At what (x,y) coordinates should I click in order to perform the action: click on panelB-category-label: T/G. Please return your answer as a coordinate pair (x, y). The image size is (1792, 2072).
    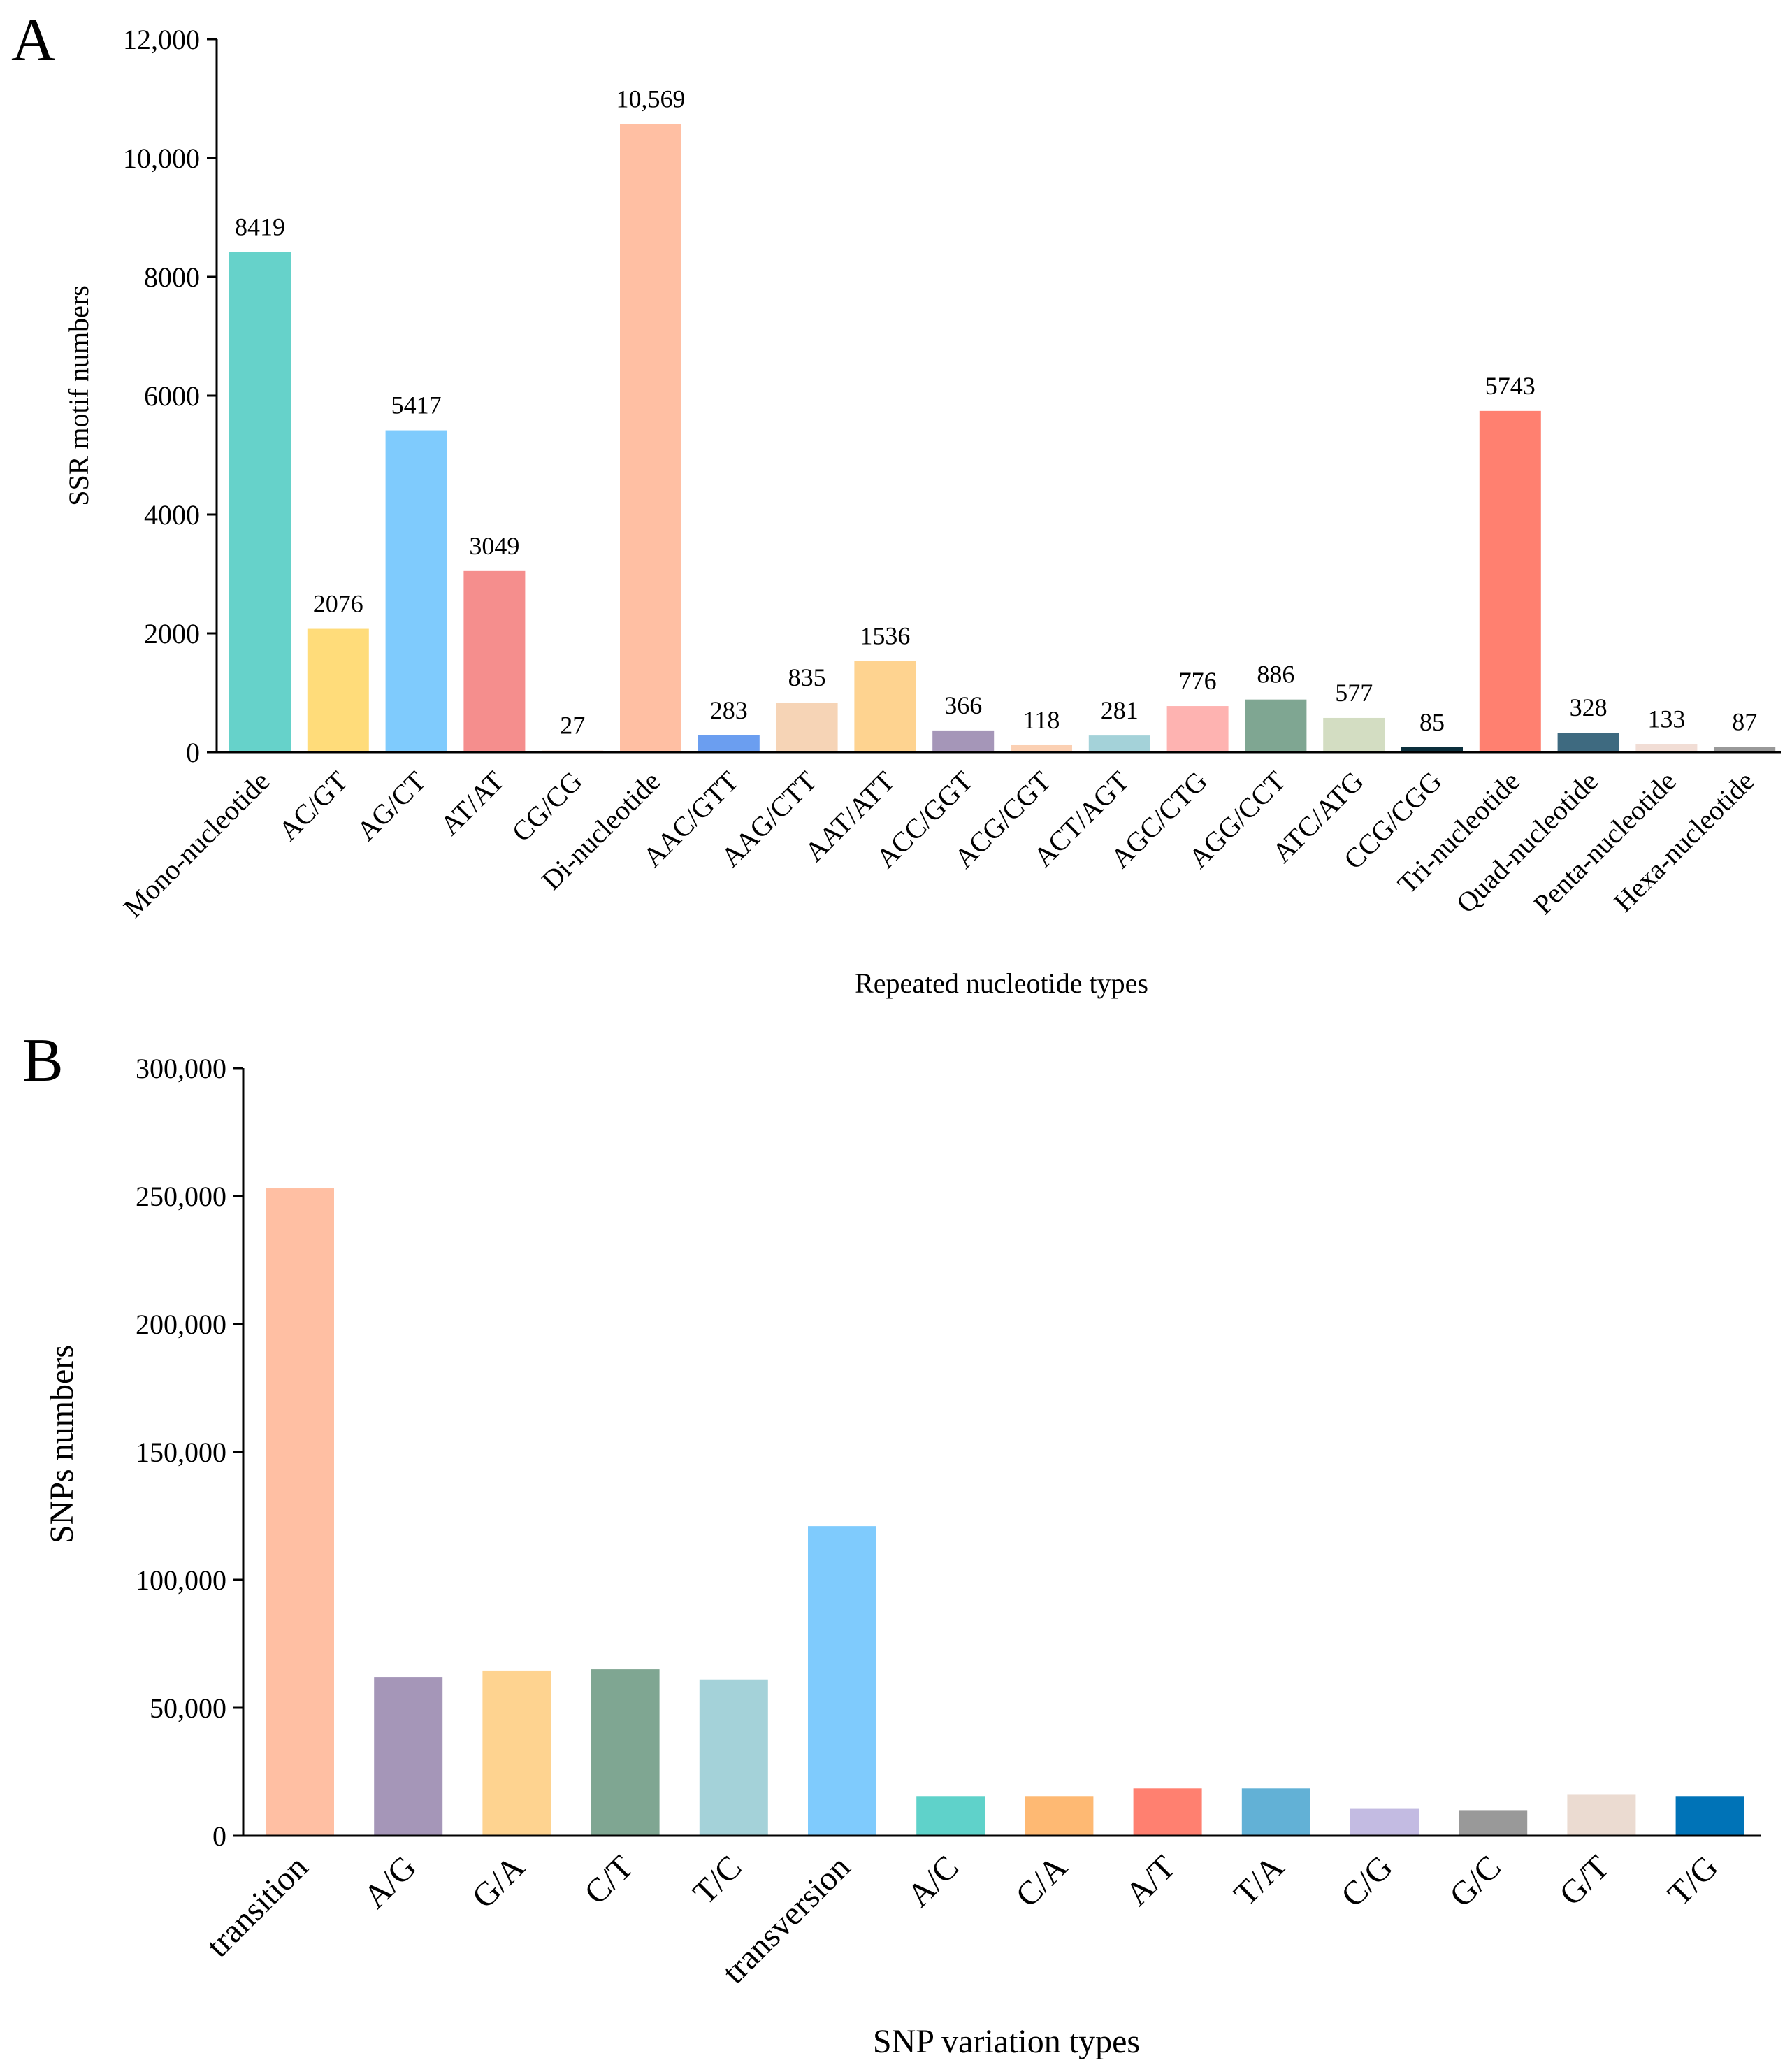
    Looking at the image, I should click on (1693, 1881).